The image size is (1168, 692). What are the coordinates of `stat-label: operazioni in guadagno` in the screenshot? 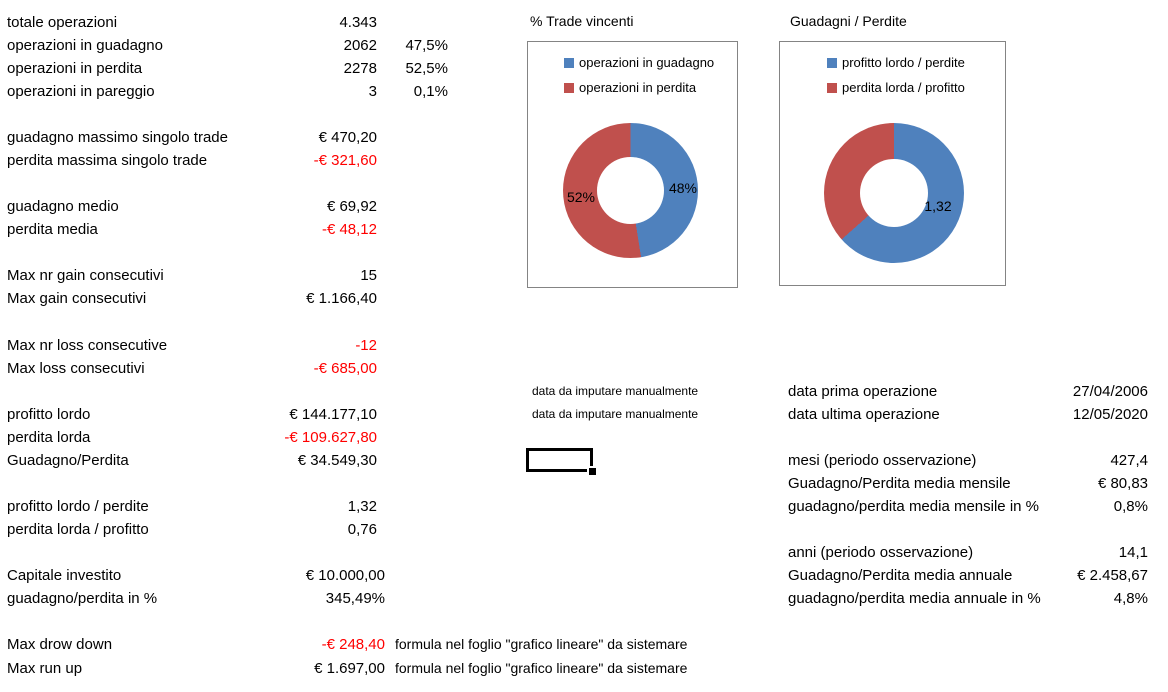 It's located at (85, 45).